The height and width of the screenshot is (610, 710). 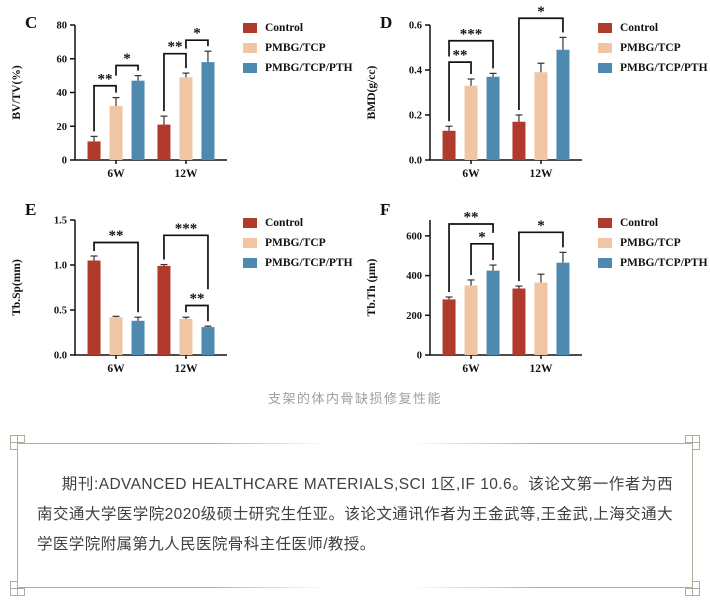 I want to click on bar-chart-svg: 0.00.51.01.5Tb.Sp(mm)6W 12W** *****, so click(x=119, y=295).